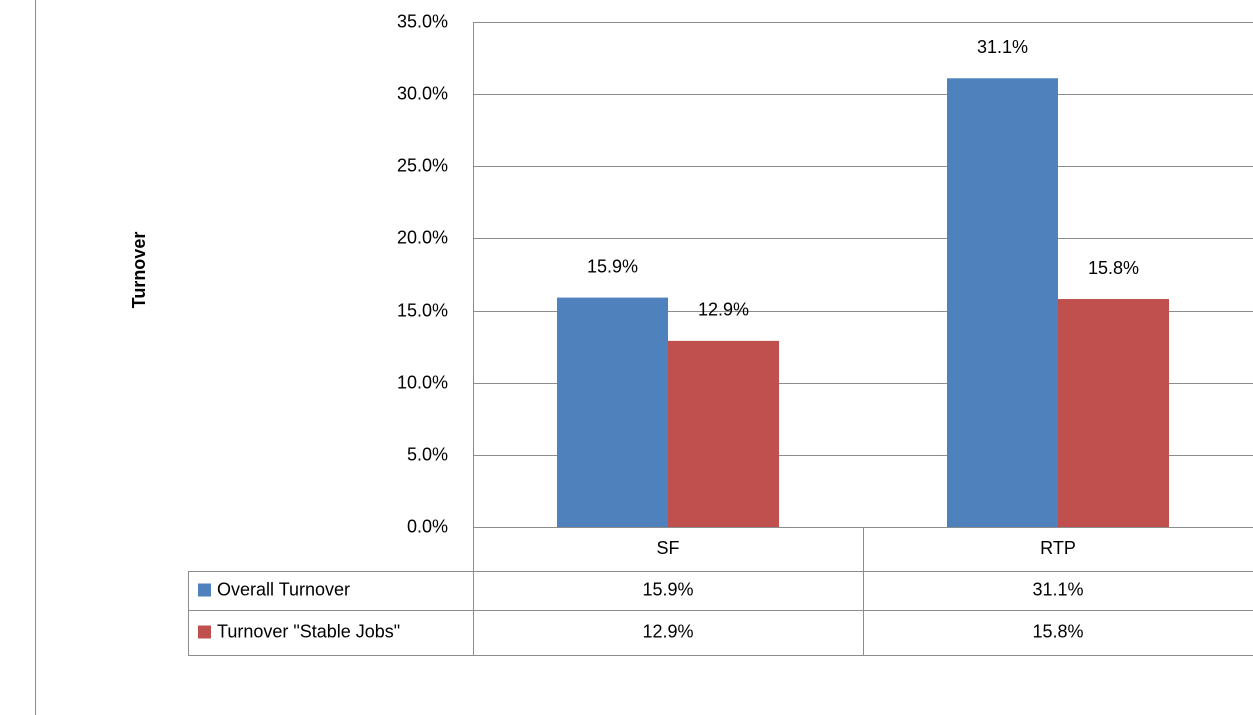 The width and height of the screenshot is (1253, 715). Describe the element at coordinates (1057, 589) in the screenshot. I see `table-cell: 31.1%` at that location.